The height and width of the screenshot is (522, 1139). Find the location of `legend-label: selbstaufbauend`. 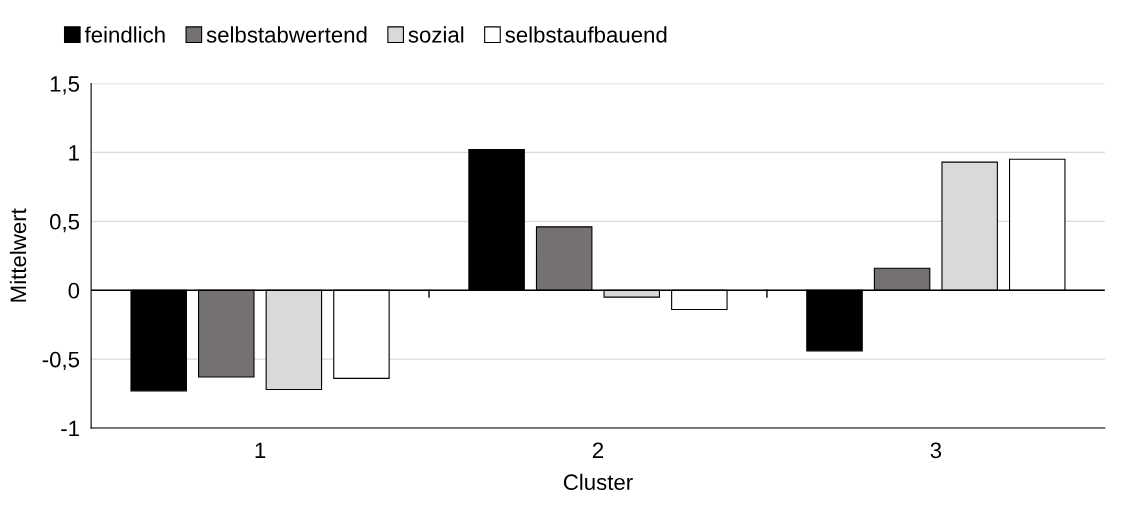

legend-label: selbstaufbauend is located at coordinates (586, 34).